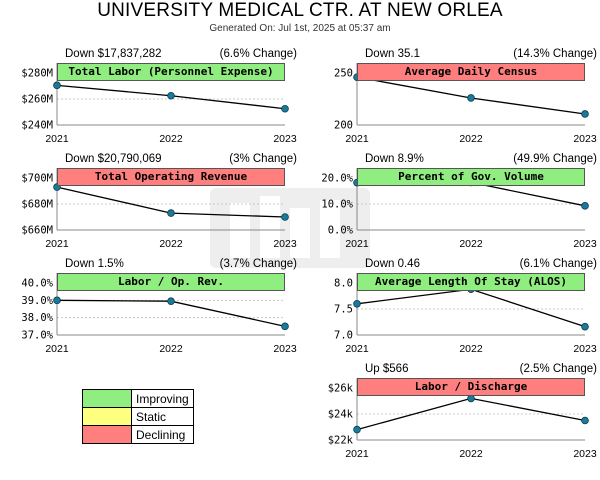 This screenshot has height=480, width=600. Describe the element at coordinates (300, 28) in the screenshot. I see `generated-timestamp: Generated On: Jul 1st, 2025 at 05:37 am` at that location.